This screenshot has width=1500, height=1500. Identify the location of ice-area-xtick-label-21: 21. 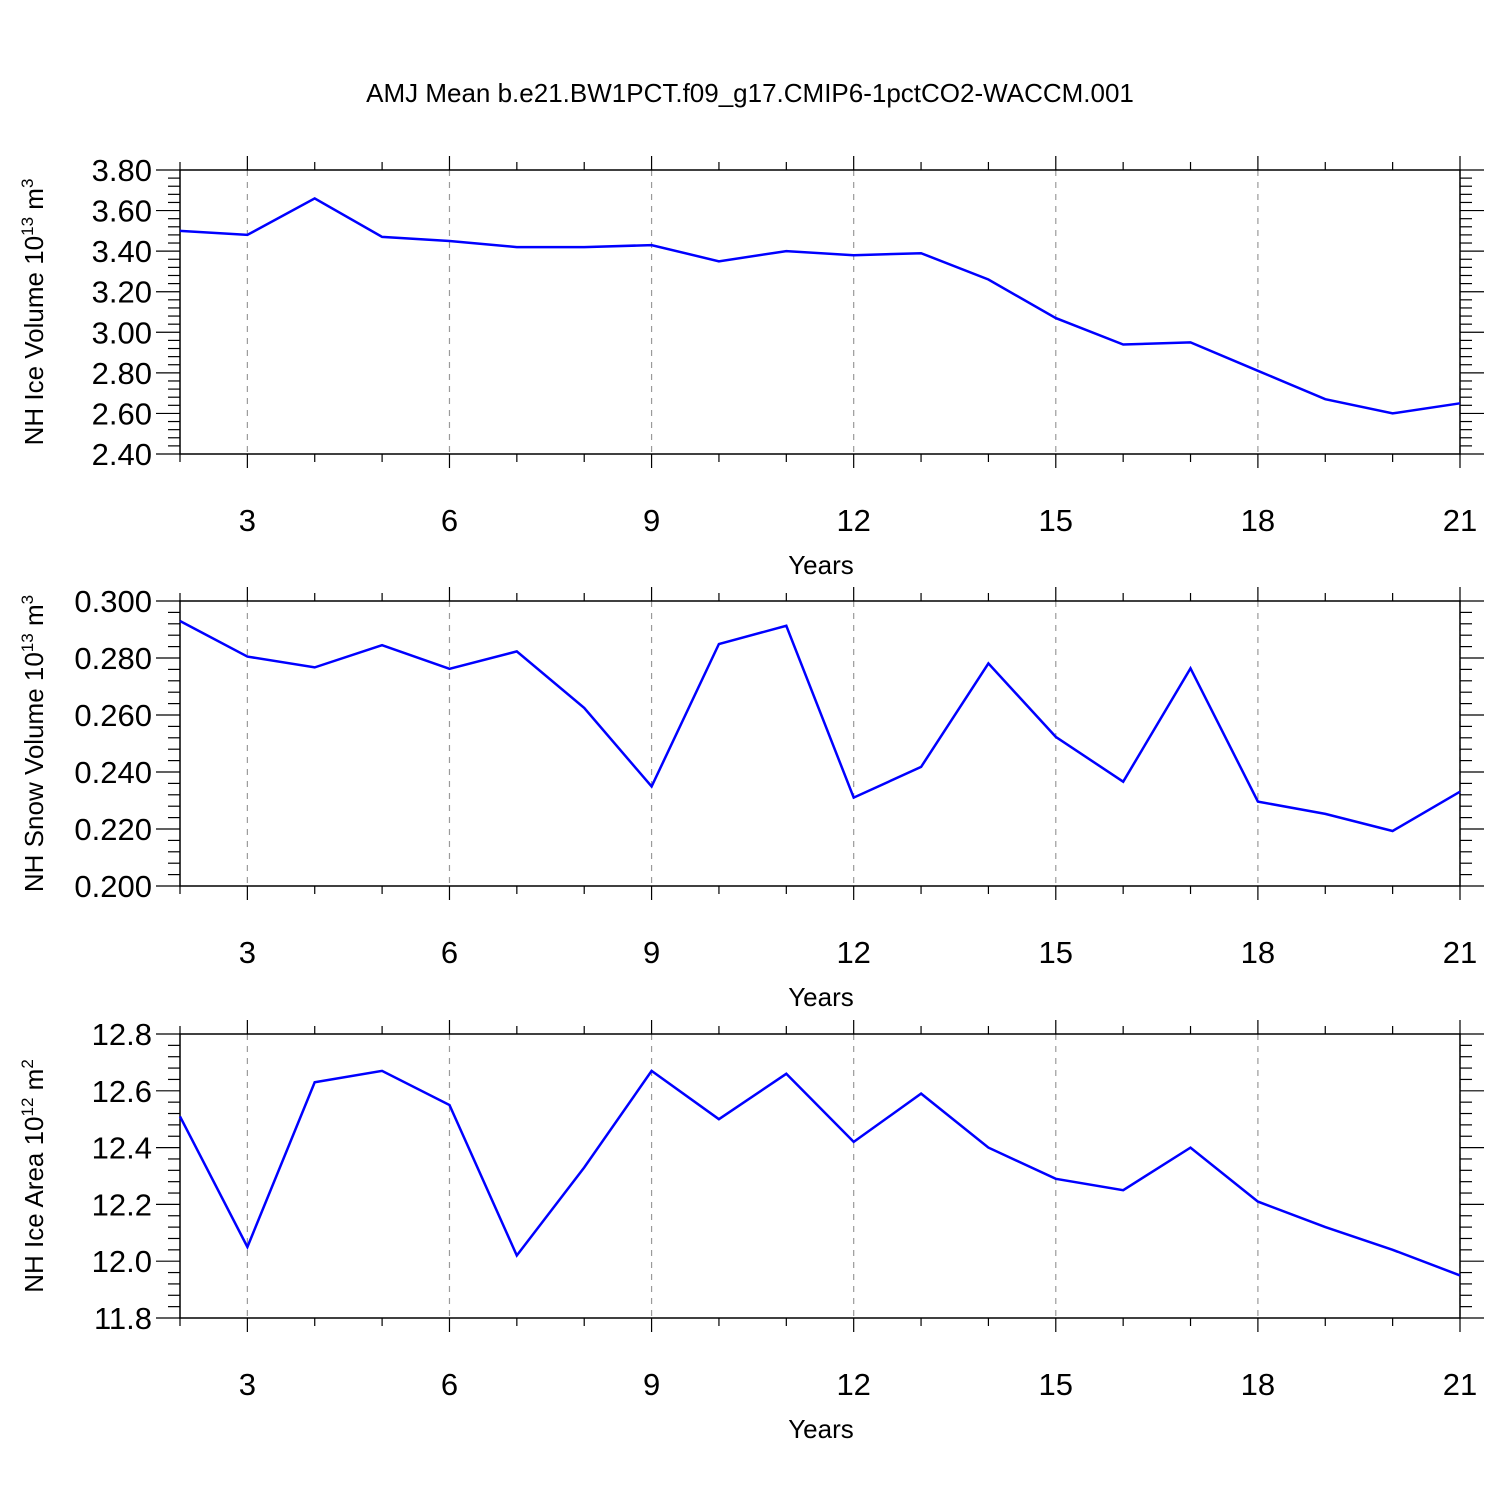
(1460, 1384).